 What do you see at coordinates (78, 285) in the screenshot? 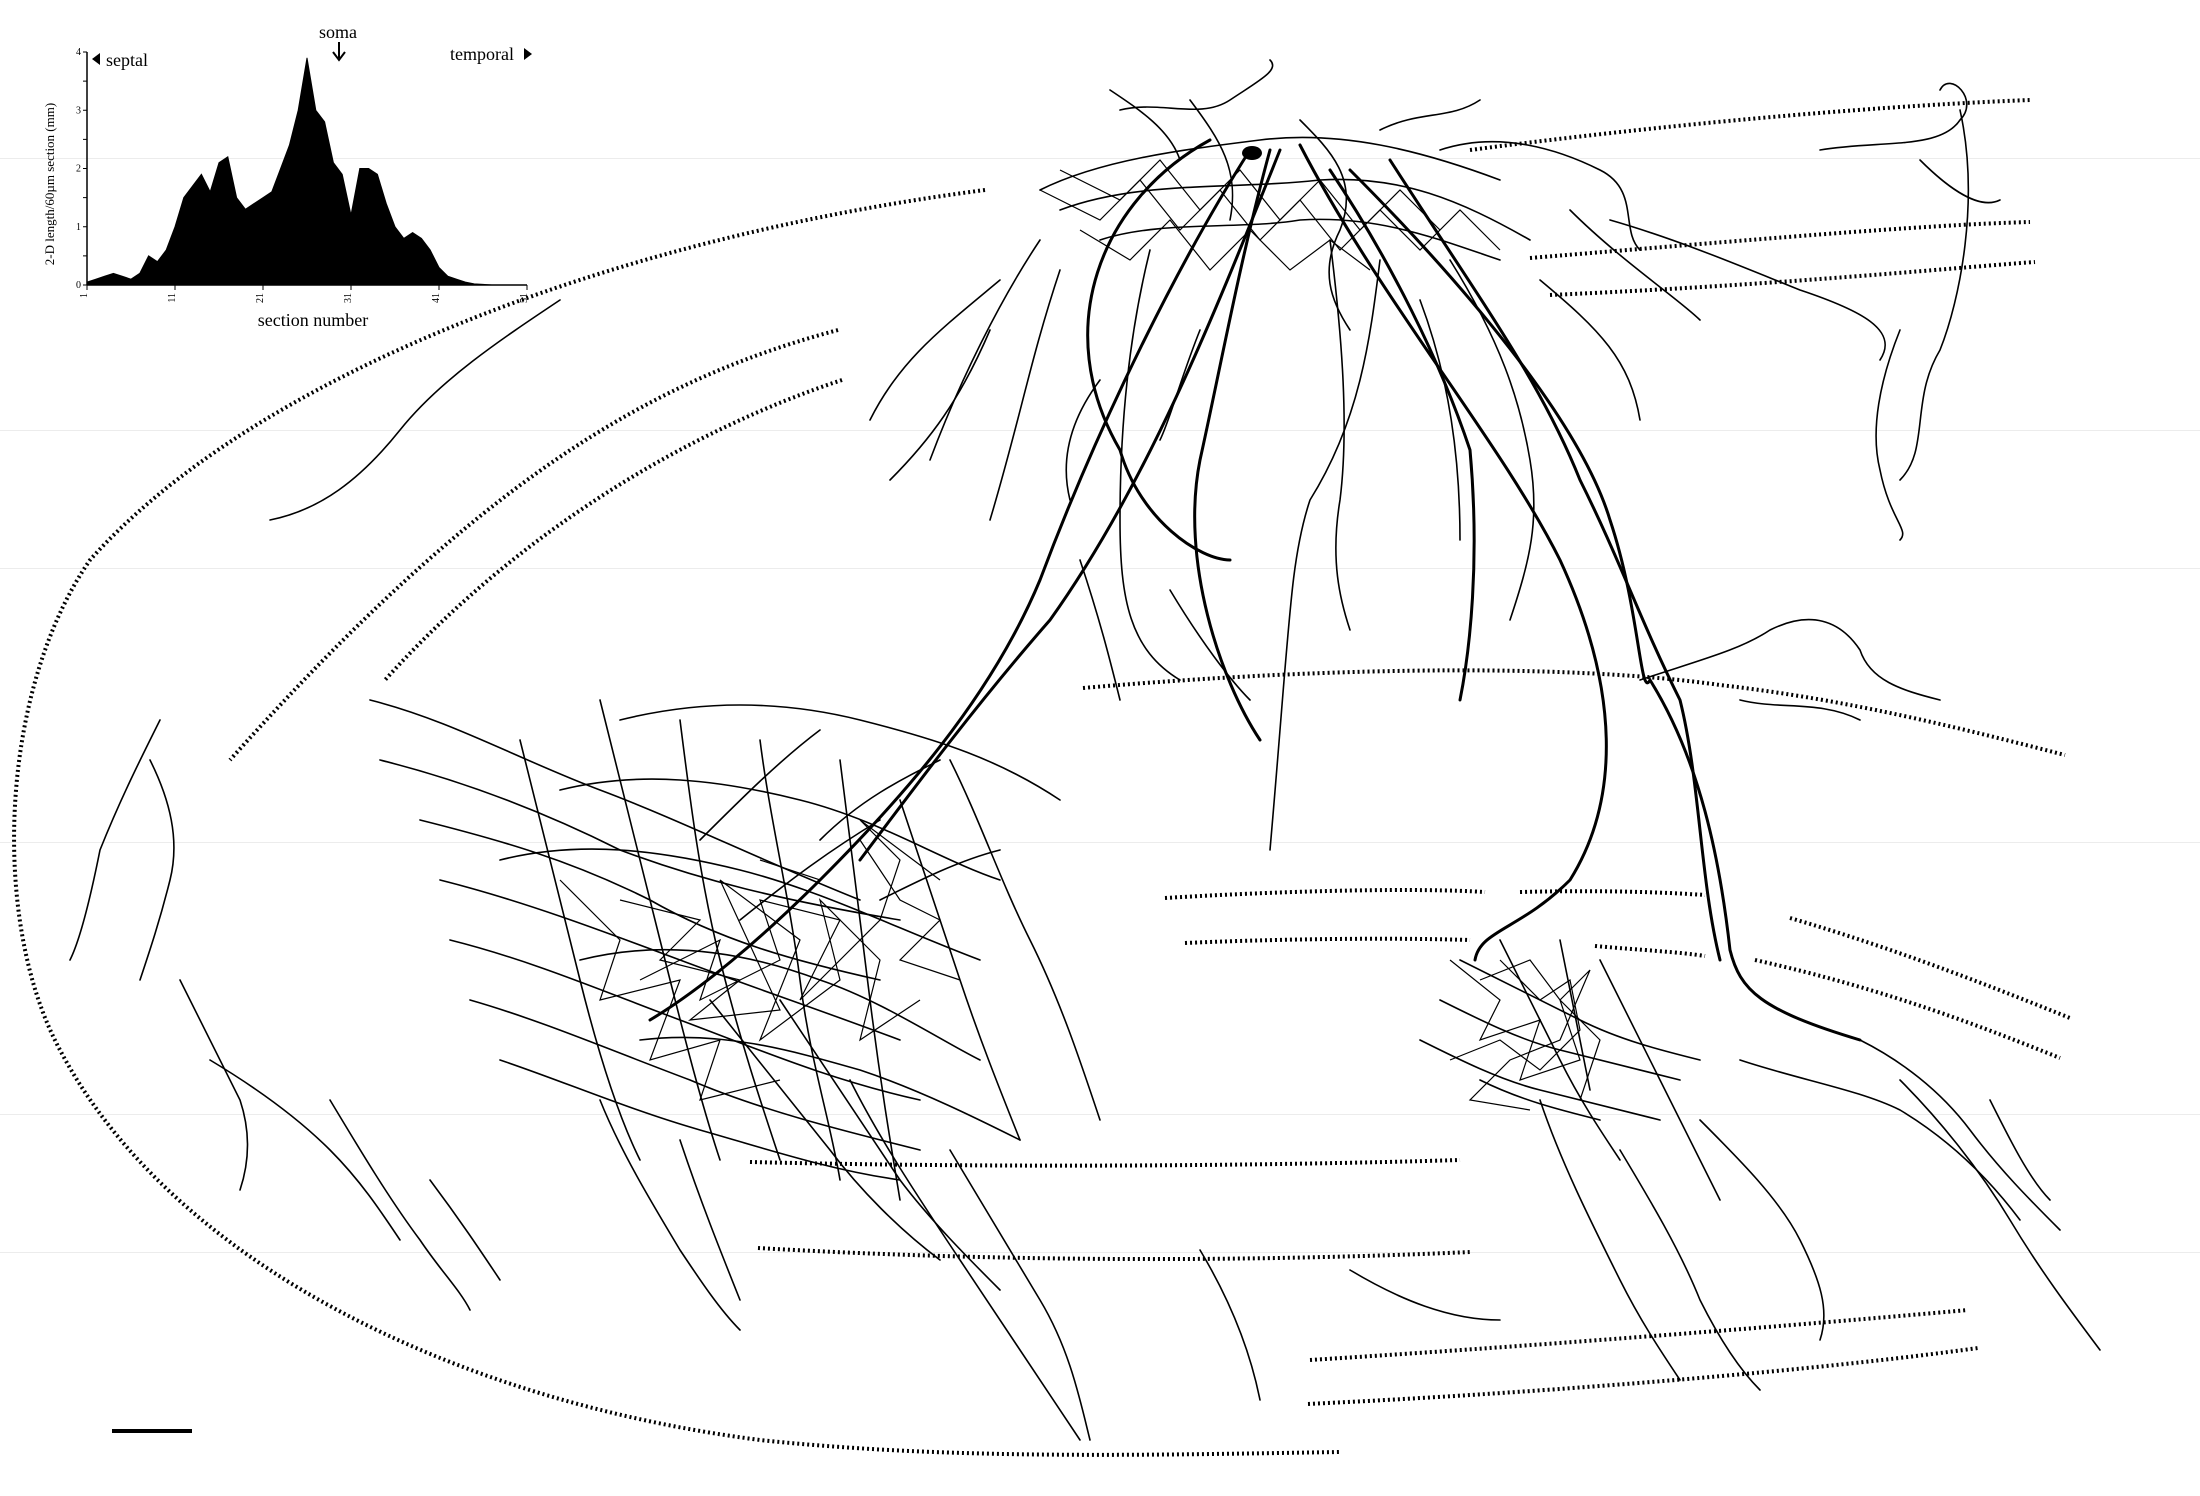
I see `y-tick-label: 0` at bounding box center [78, 285].